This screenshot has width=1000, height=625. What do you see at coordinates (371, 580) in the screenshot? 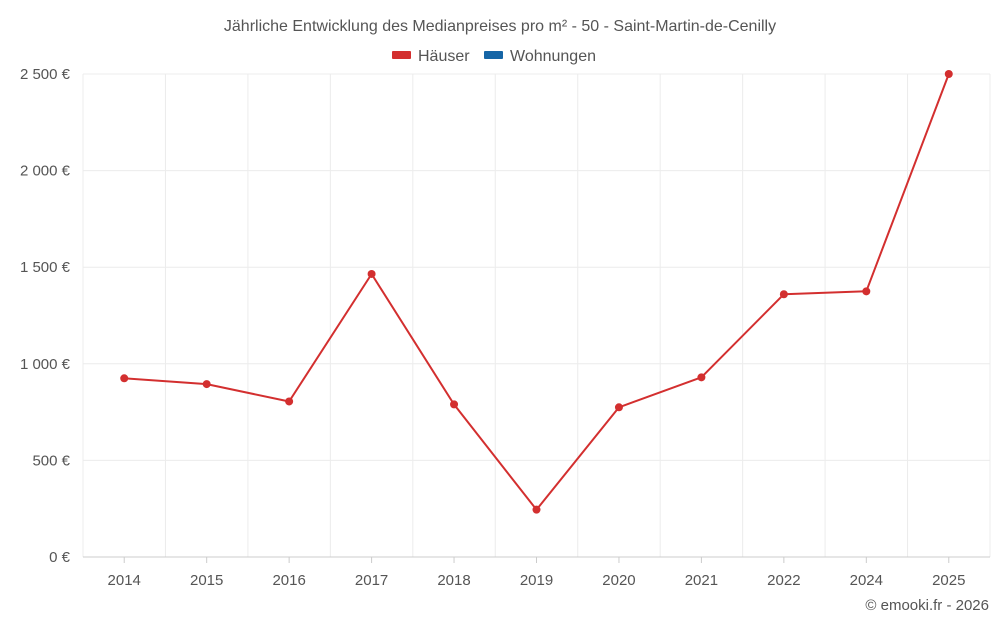
I see `x-tick-label: 2017` at bounding box center [371, 580].